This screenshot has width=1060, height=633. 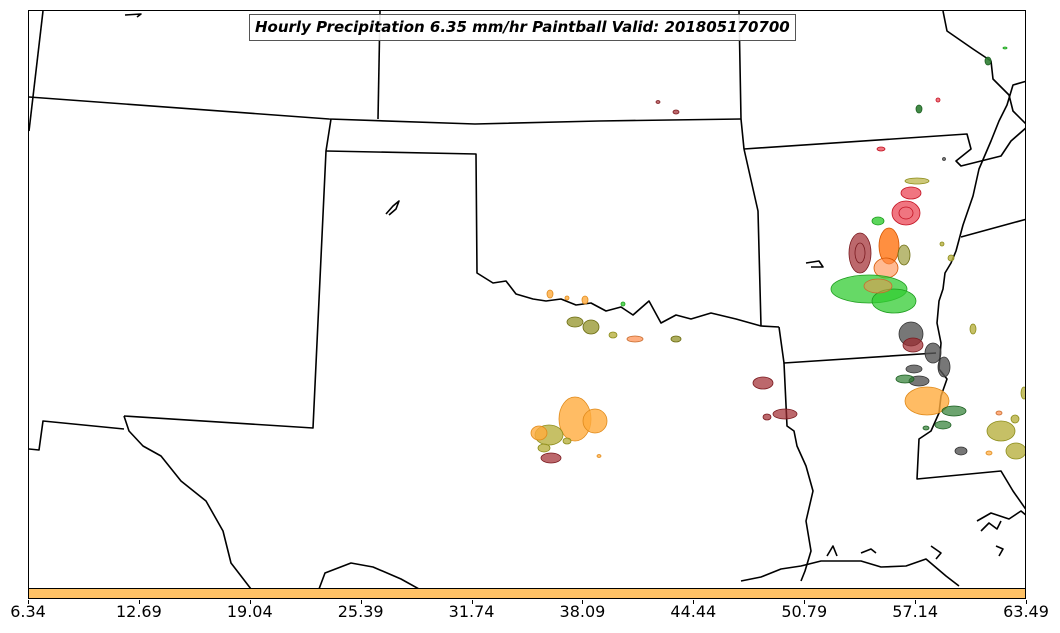 I want to click on colorbar-tick-label: 57.14, so click(x=915, y=611).